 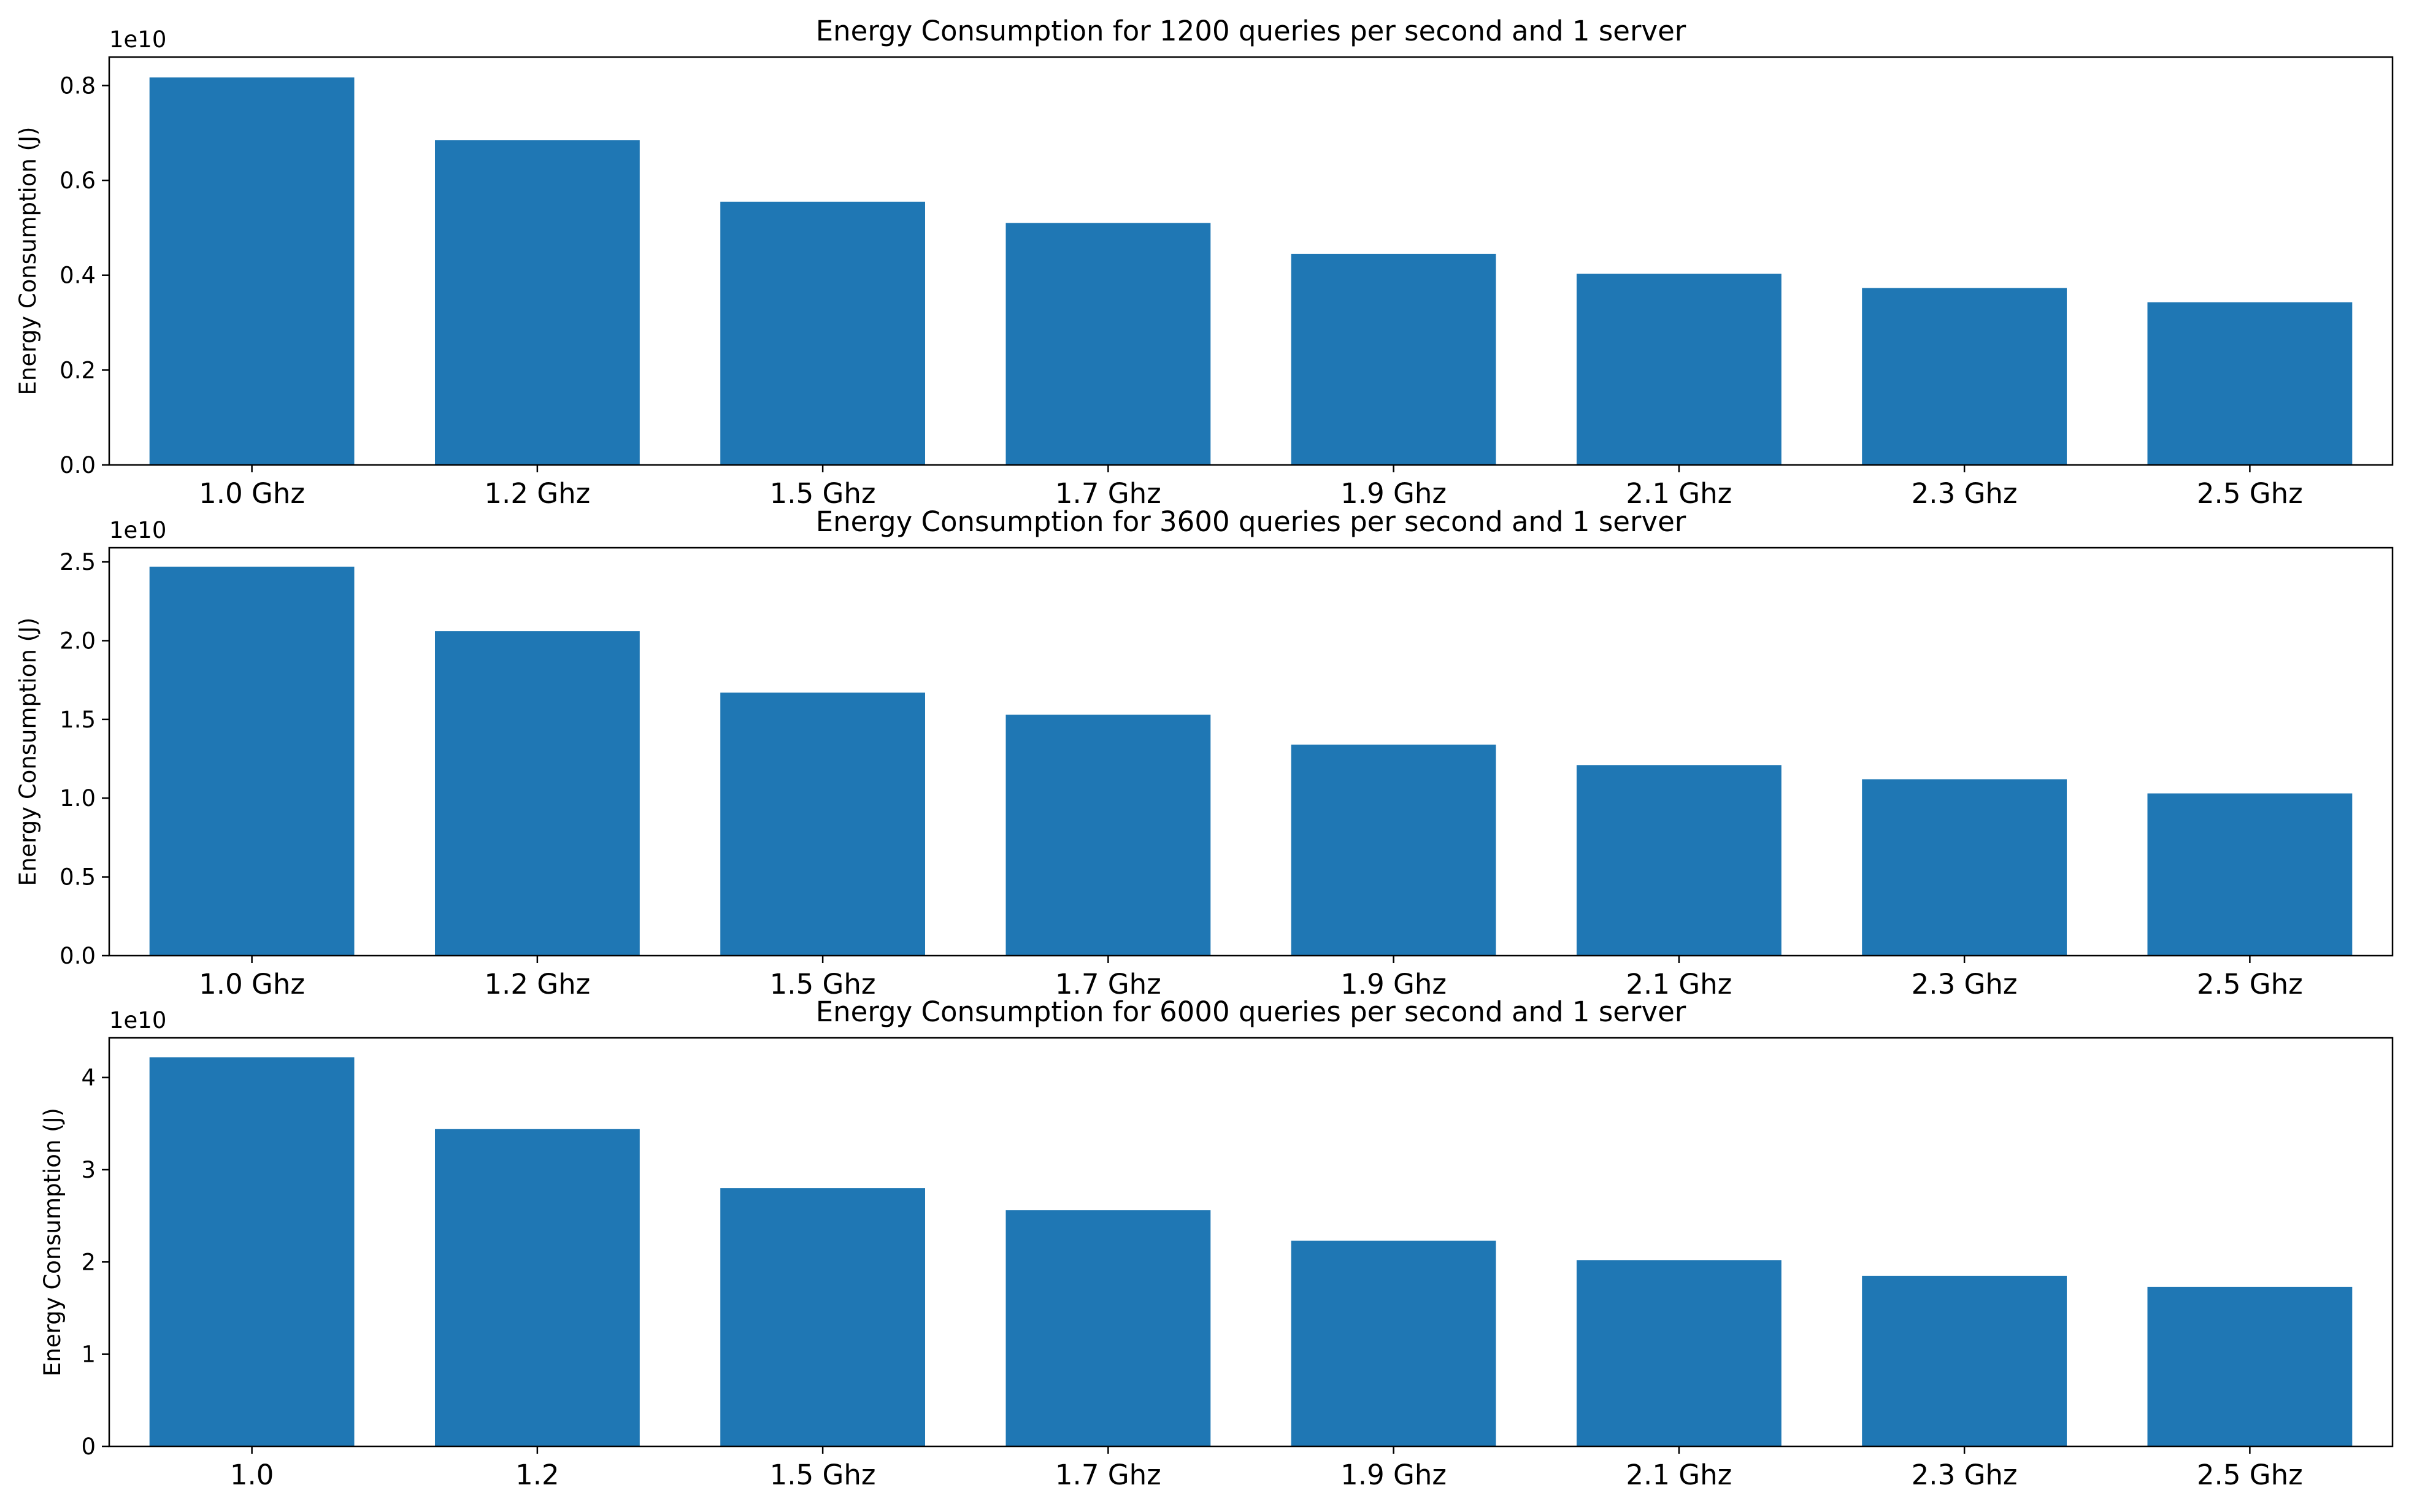 What do you see at coordinates (78, 85) in the screenshot?
I see `y-tick-label: 0.8` at bounding box center [78, 85].